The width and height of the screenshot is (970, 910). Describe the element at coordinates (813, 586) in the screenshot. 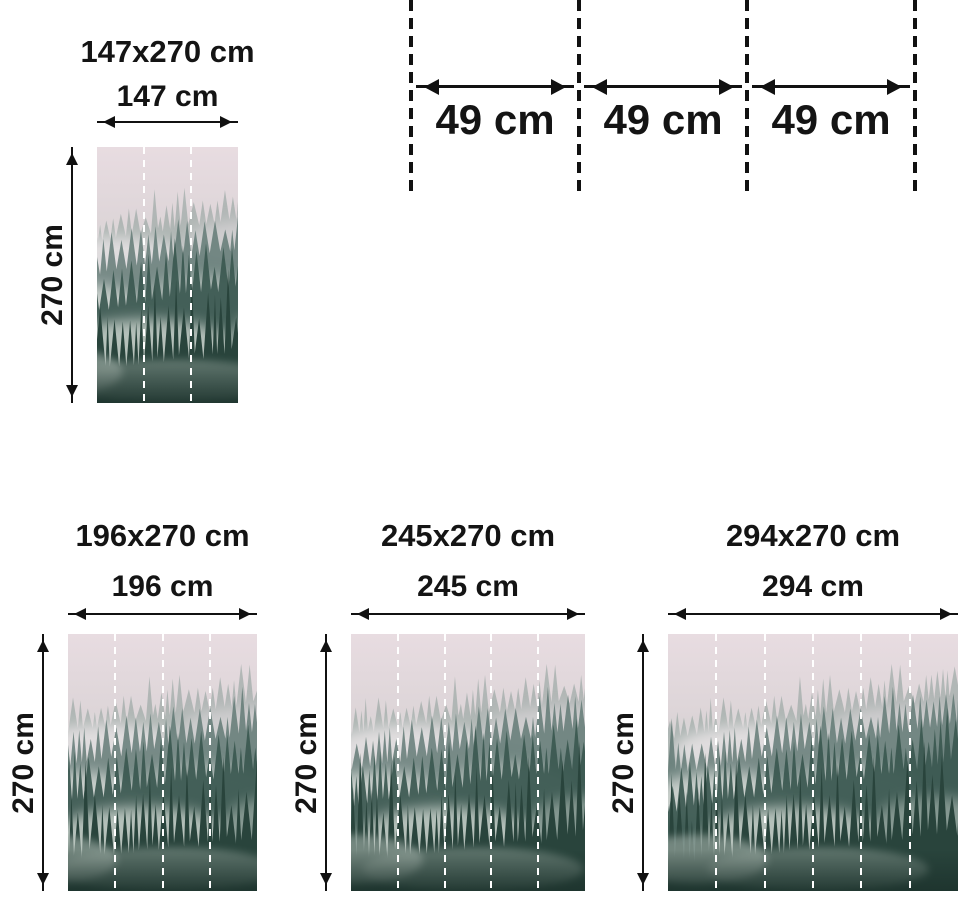

I see `width-dimension-label: 294 cm` at that location.